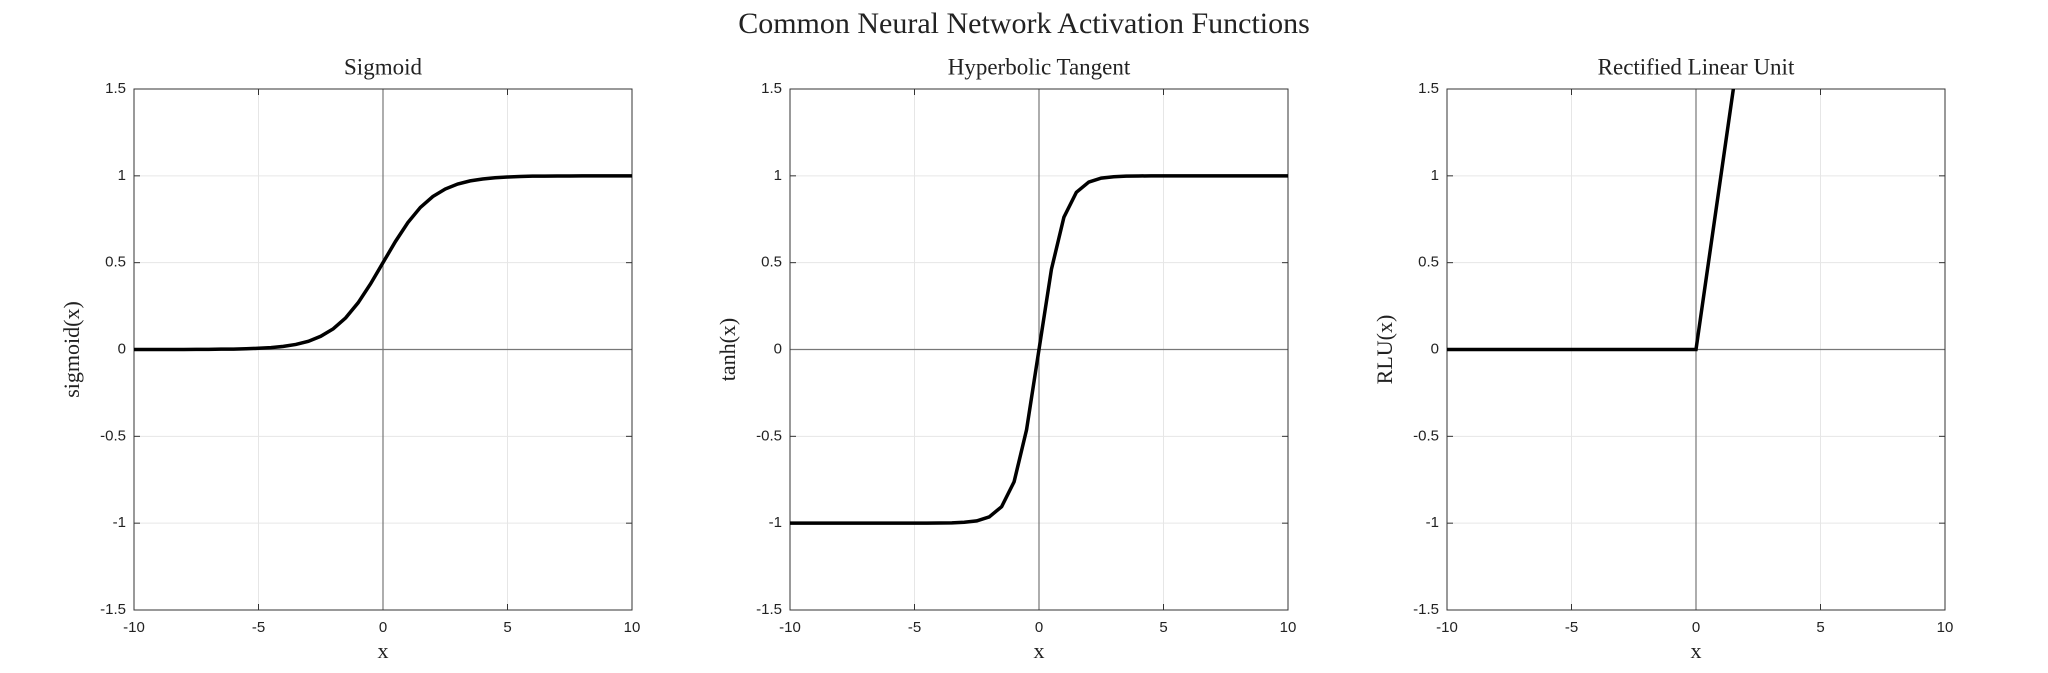  I want to click on plot-title: Rectified Linear Unit, so click(1696, 66).